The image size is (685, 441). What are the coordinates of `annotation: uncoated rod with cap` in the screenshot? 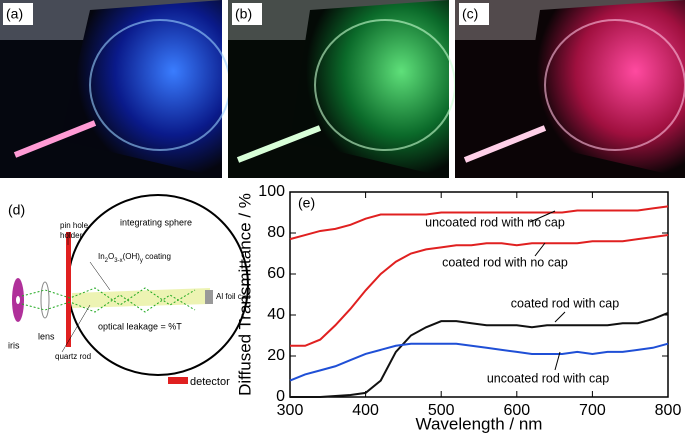 It's located at (548, 378).